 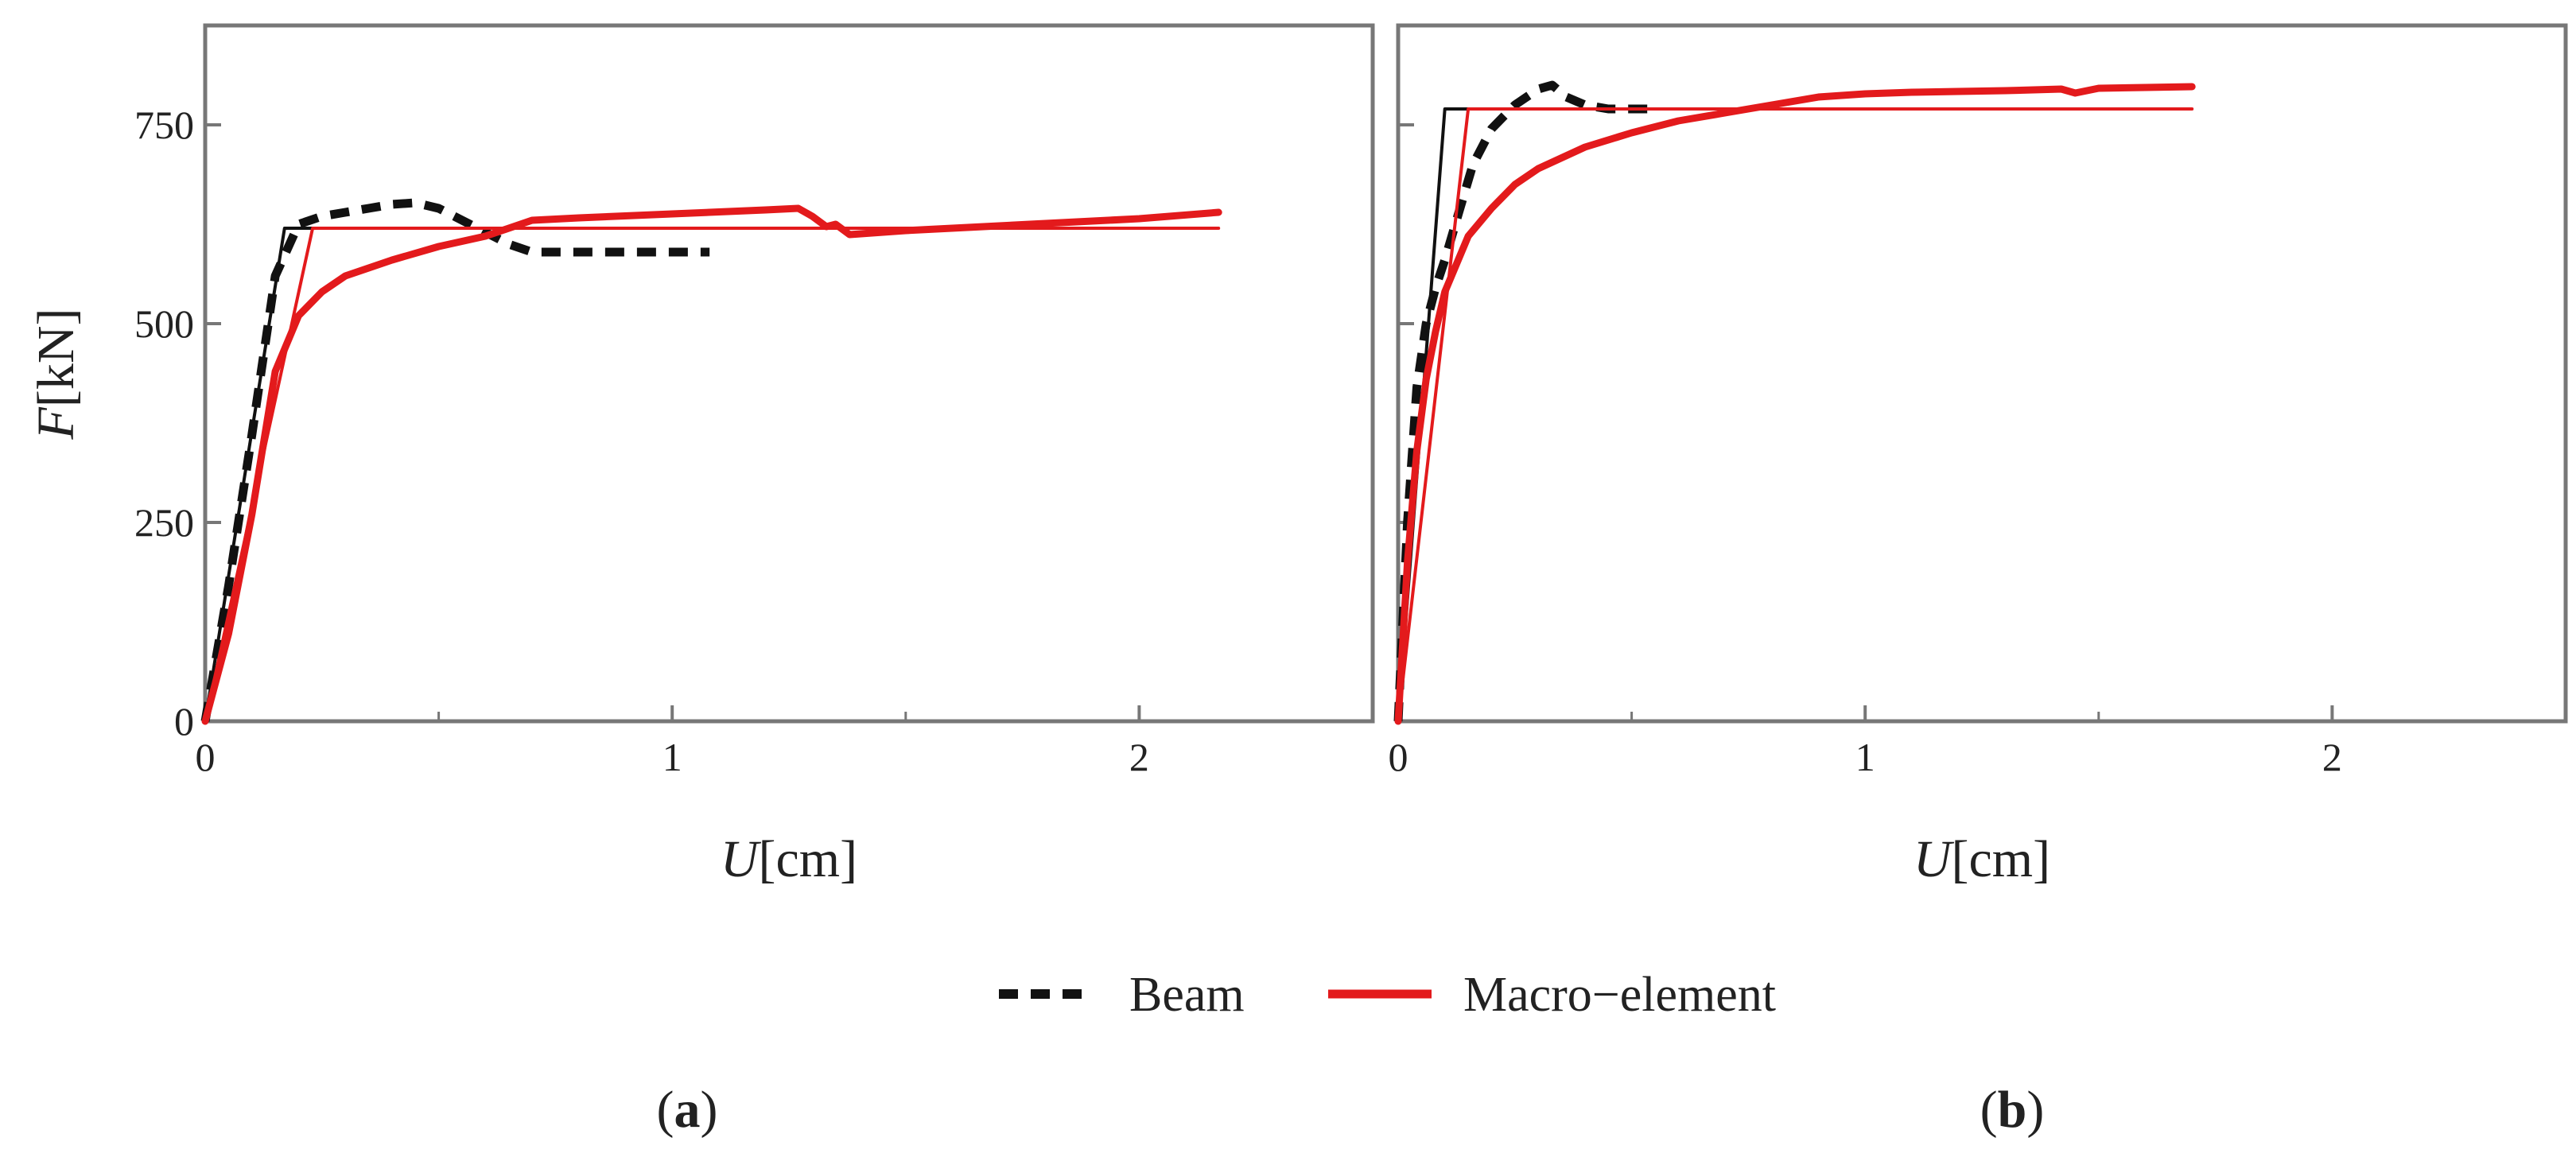 I want to click on panel-b-tick-labels: 0 1 2, so click(x=1865, y=757).